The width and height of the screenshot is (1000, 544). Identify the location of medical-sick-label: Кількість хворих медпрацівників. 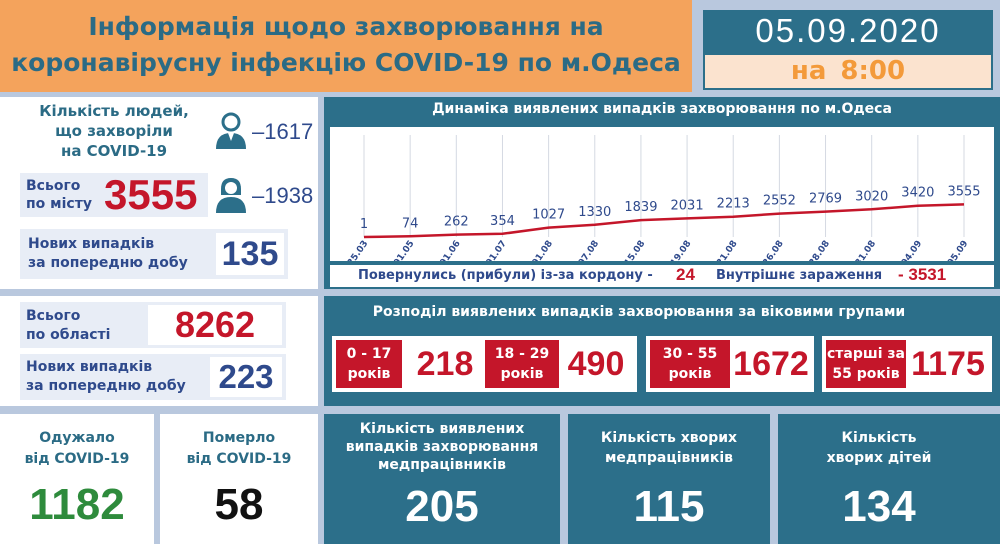
(669, 448).